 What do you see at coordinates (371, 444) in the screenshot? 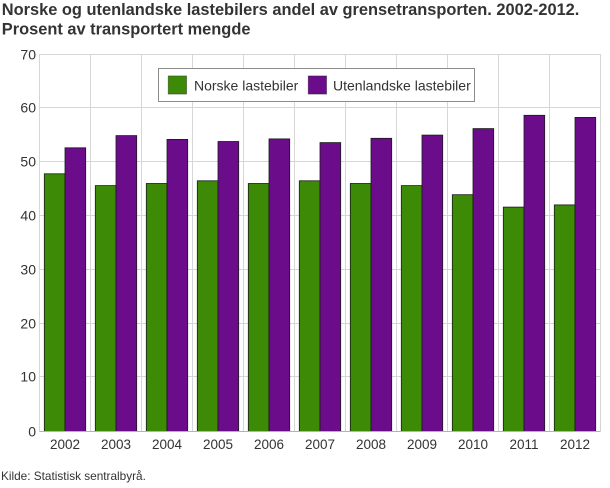
I see `svg-text: 2008` at bounding box center [371, 444].